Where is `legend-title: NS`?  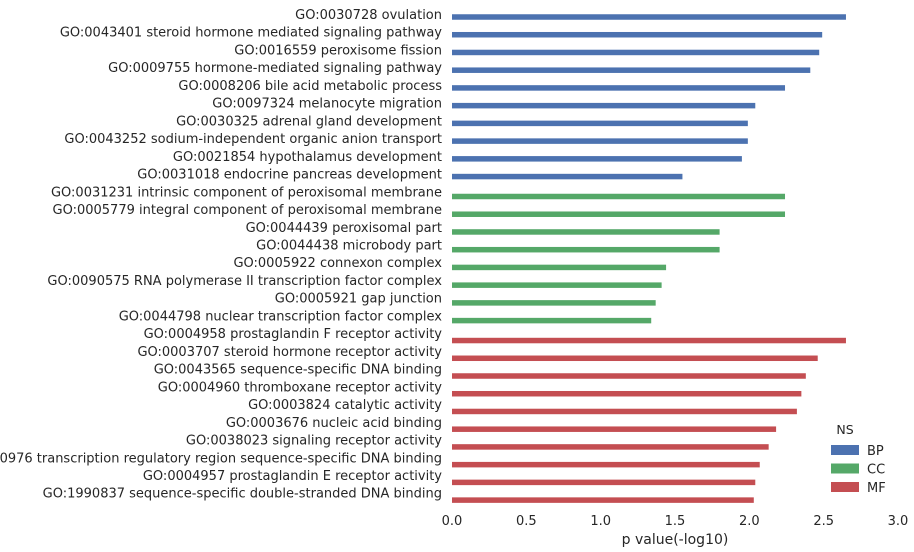
legend-title: NS is located at coordinates (844, 429).